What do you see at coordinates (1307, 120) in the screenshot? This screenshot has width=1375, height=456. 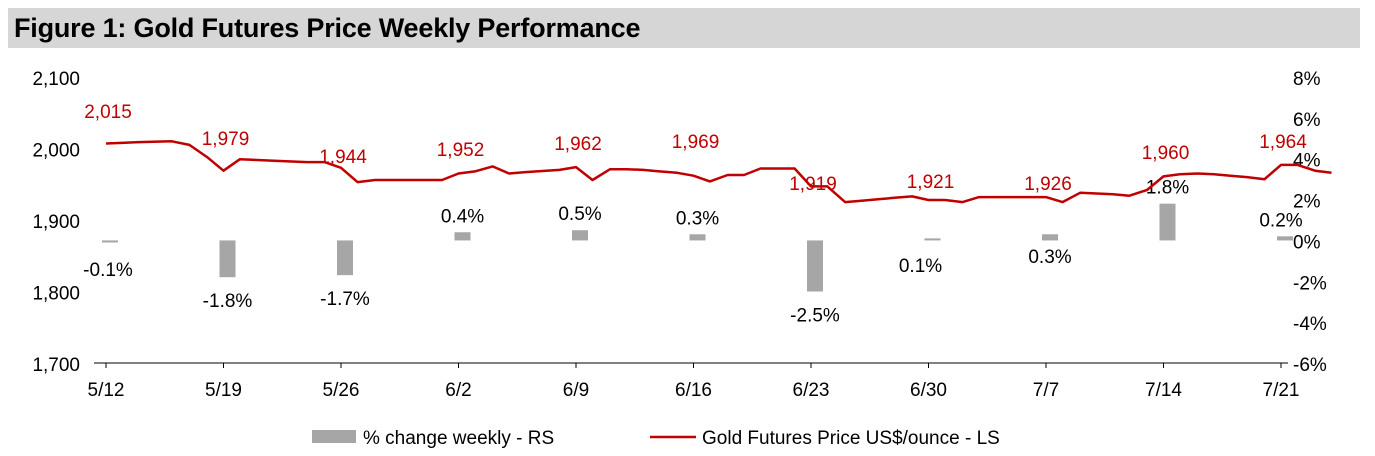 I see `right-axis-tick-label: 6%` at bounding box center [1307, 120].